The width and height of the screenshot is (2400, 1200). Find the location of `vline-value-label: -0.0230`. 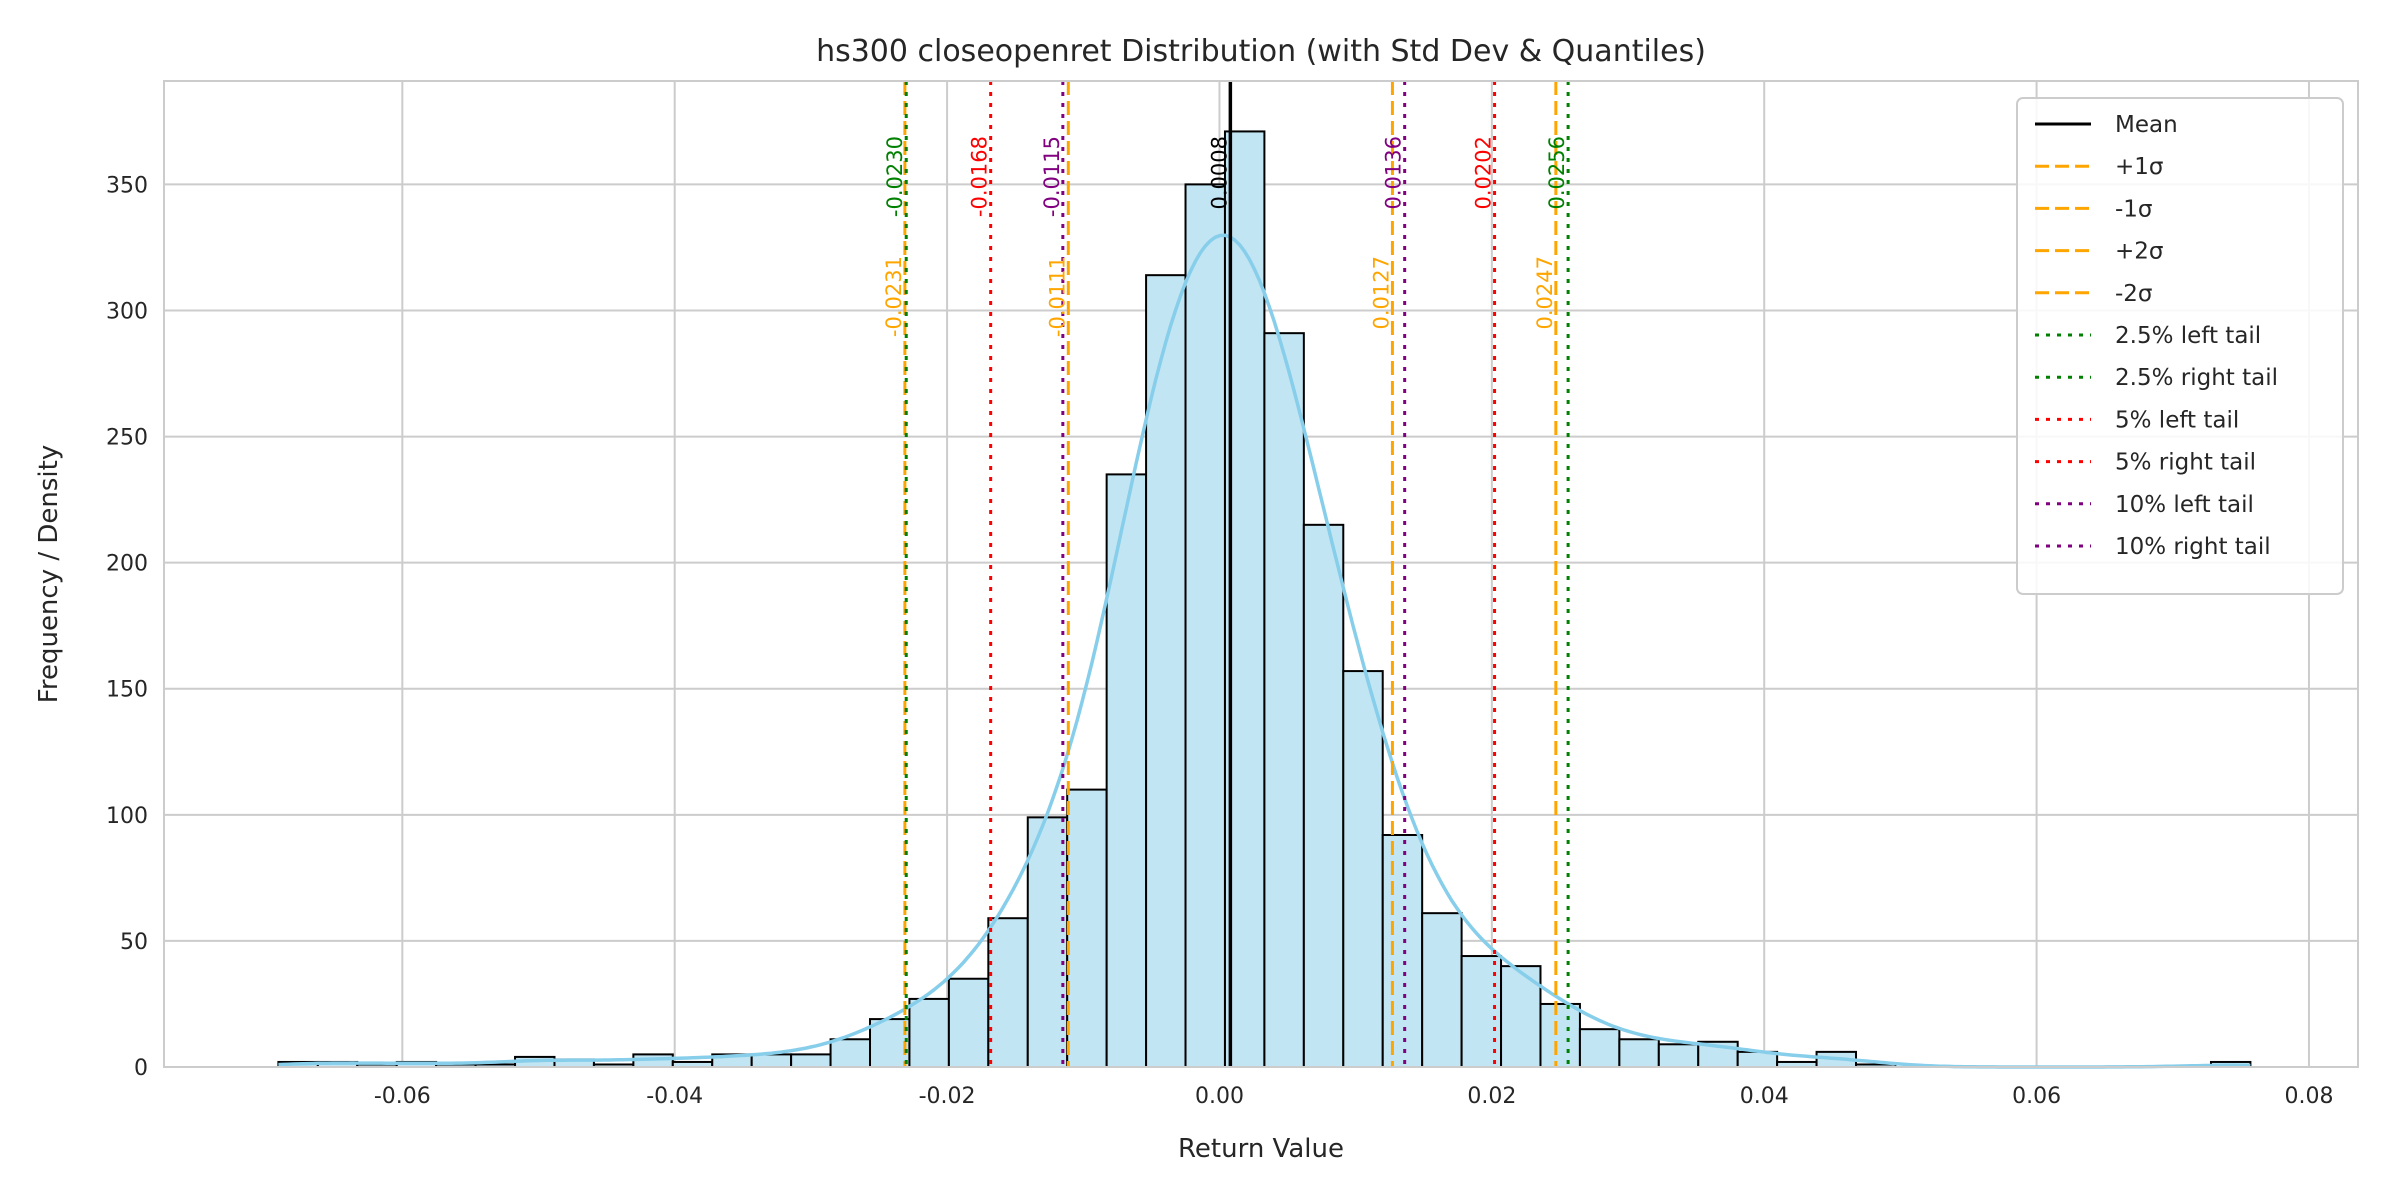

vline-value-label: -0.0230 is located at coordinates (895, 176).